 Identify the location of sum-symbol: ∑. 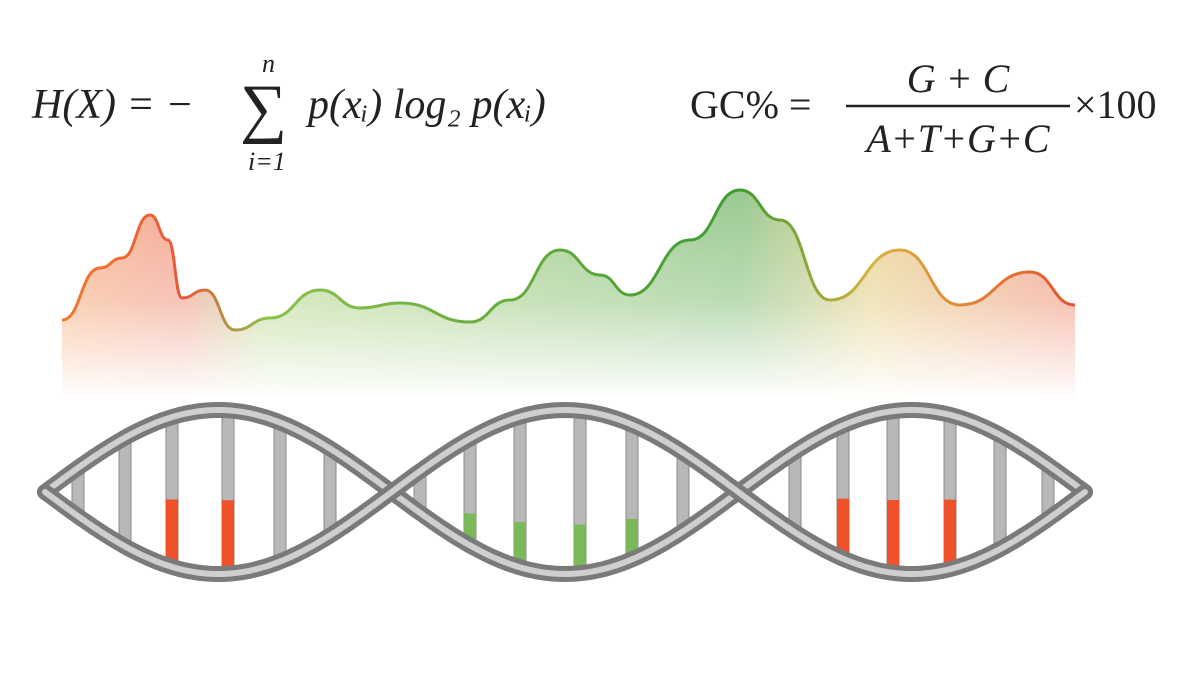
(263, 108).